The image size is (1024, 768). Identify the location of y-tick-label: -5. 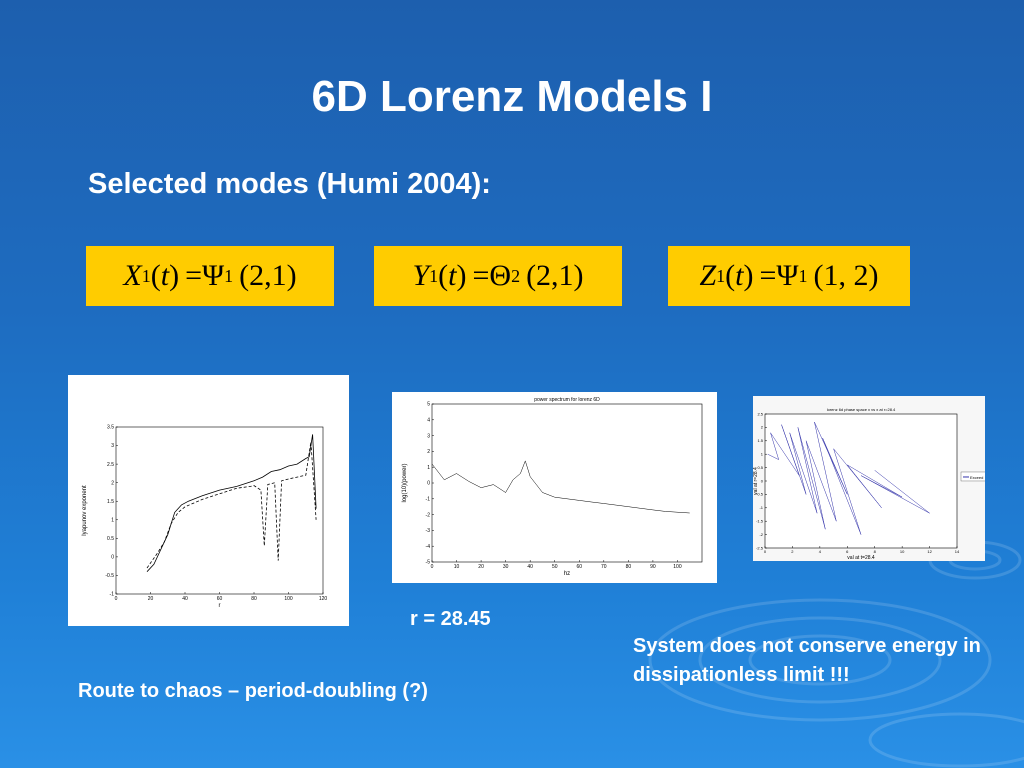
(428, 563).